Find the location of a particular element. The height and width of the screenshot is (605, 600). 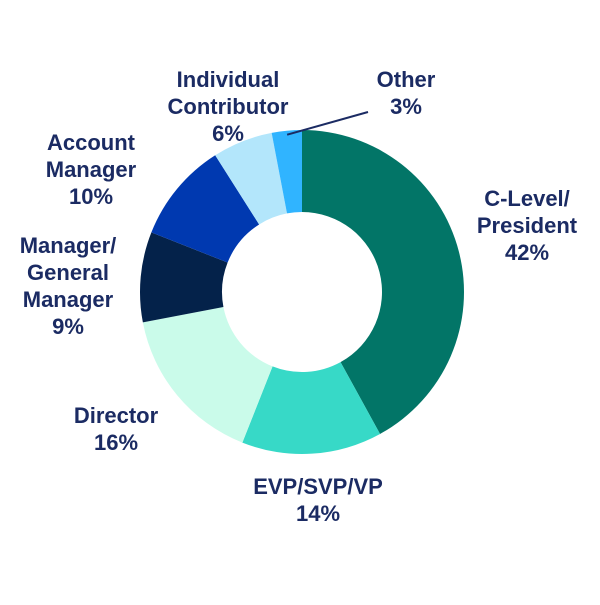

donut-slice-other is located at coordinates (286, 172).